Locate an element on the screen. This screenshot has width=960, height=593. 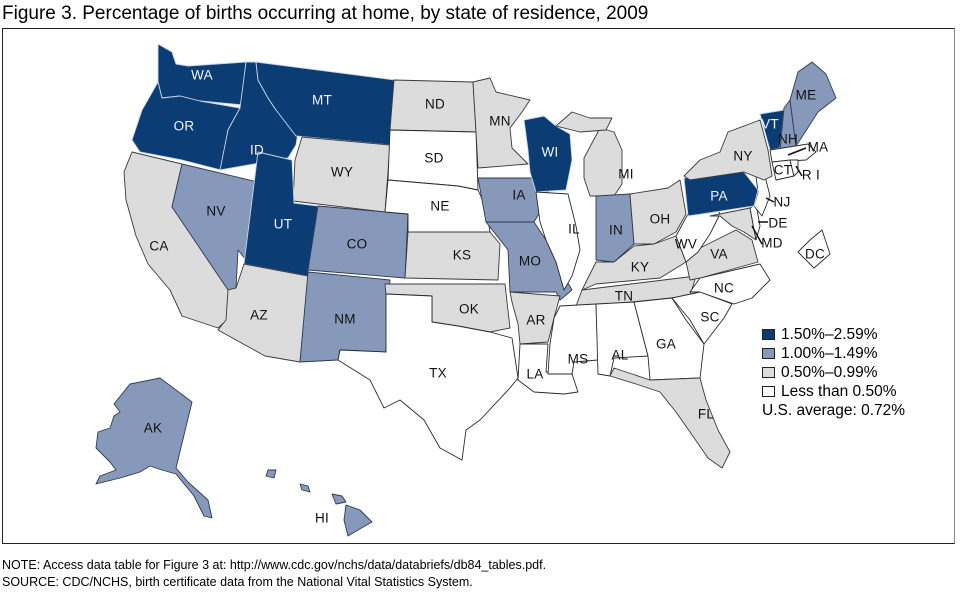
legend-swatch-dark-blue is located at coordinates (768, 334).